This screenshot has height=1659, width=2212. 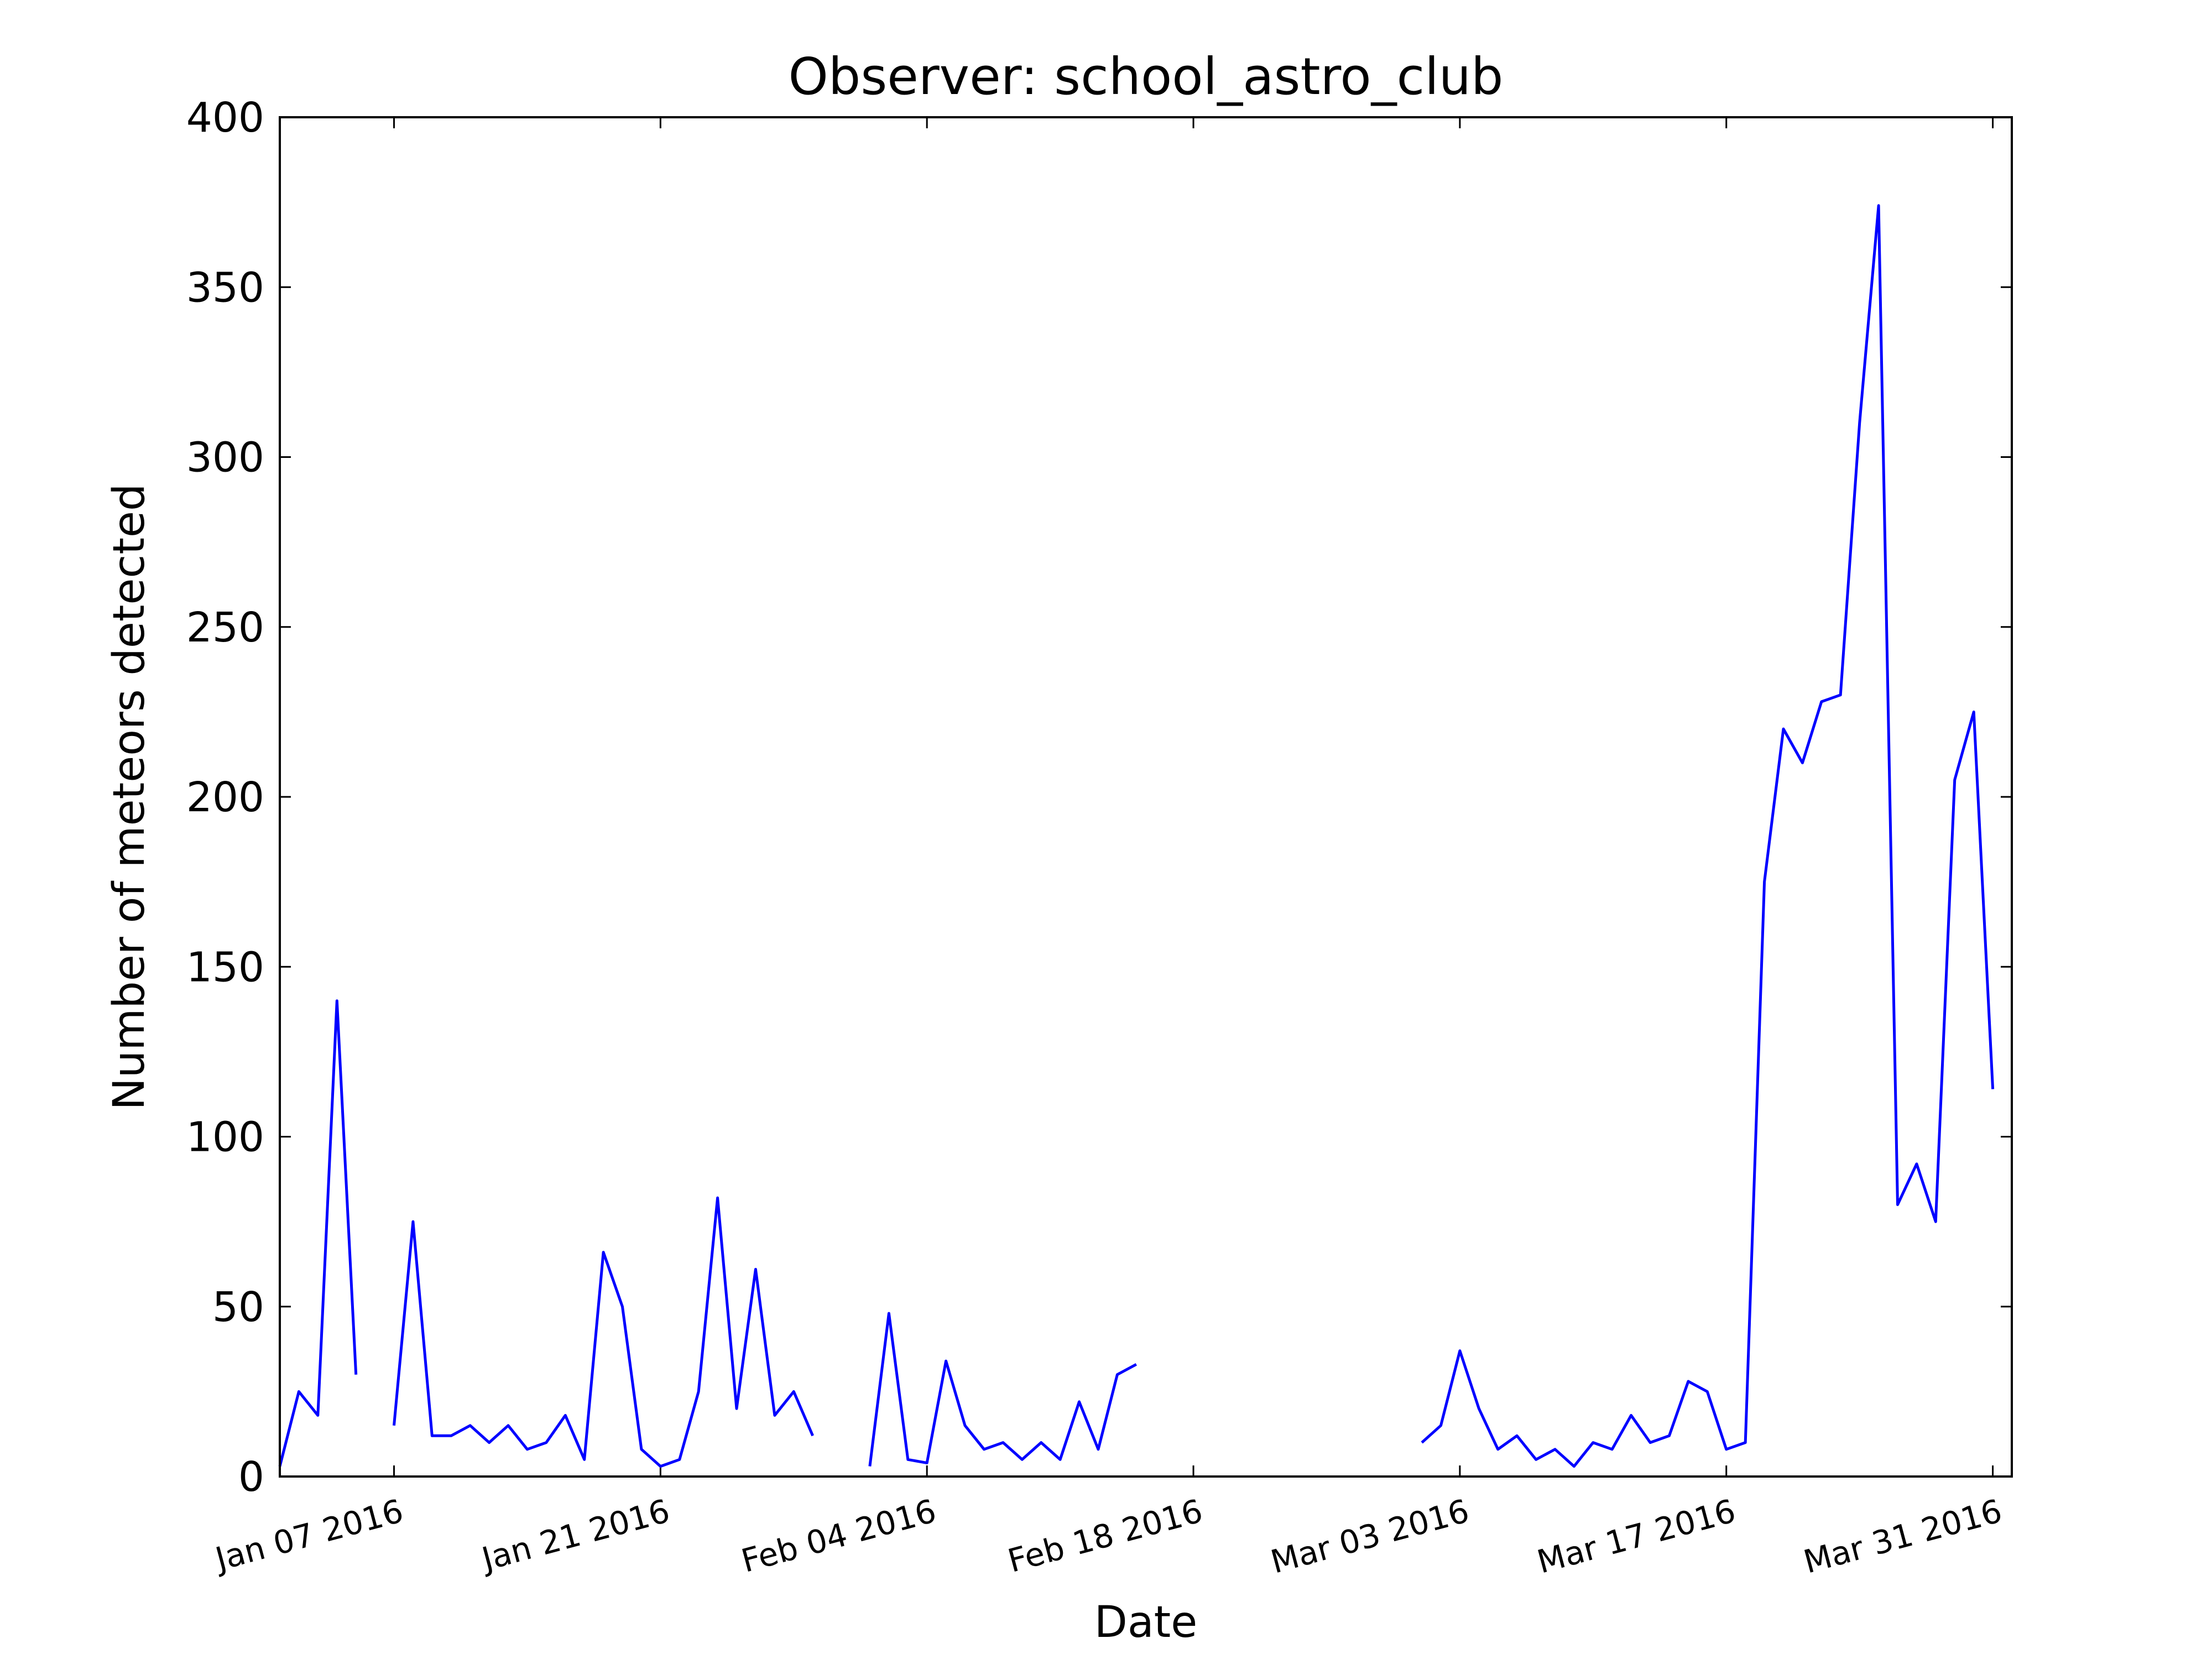 I want to click on y-tick-label: 350, so click(x=225, y=287).